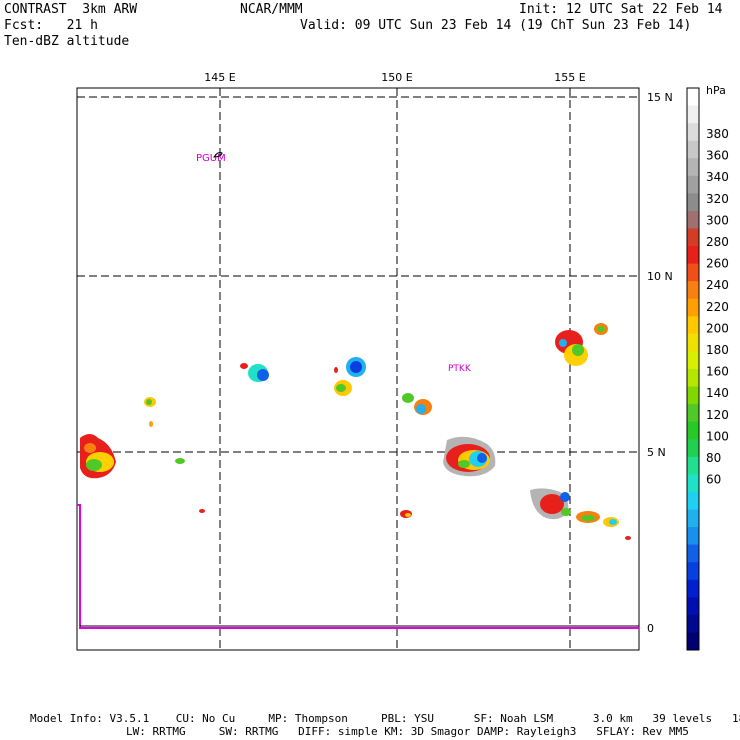 The height and width of the screenshot is (740, 740). I want to click on bottom-value-label: 0, so click(650, 628).